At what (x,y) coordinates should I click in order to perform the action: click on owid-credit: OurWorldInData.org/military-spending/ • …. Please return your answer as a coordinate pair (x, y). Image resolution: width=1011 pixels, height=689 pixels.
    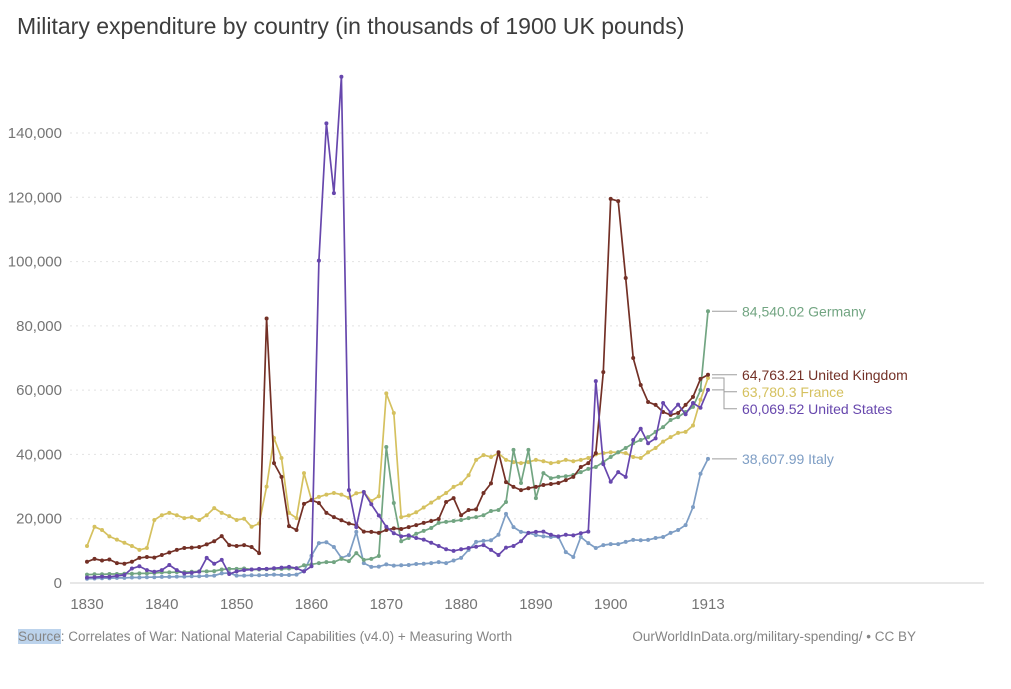
    Looking at the image, I should click on (774, 636).